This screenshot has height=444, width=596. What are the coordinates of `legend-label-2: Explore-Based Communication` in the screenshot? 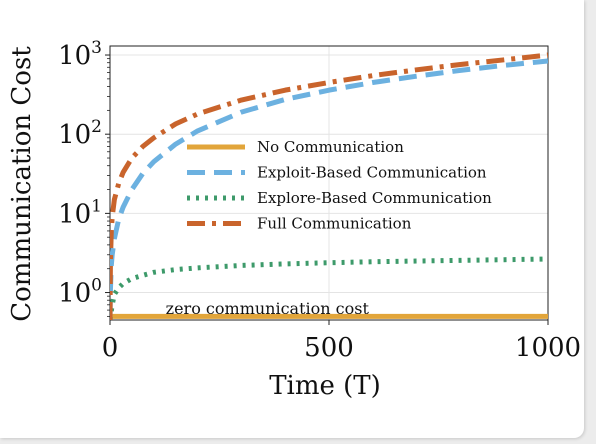 It's located at (374, 198).